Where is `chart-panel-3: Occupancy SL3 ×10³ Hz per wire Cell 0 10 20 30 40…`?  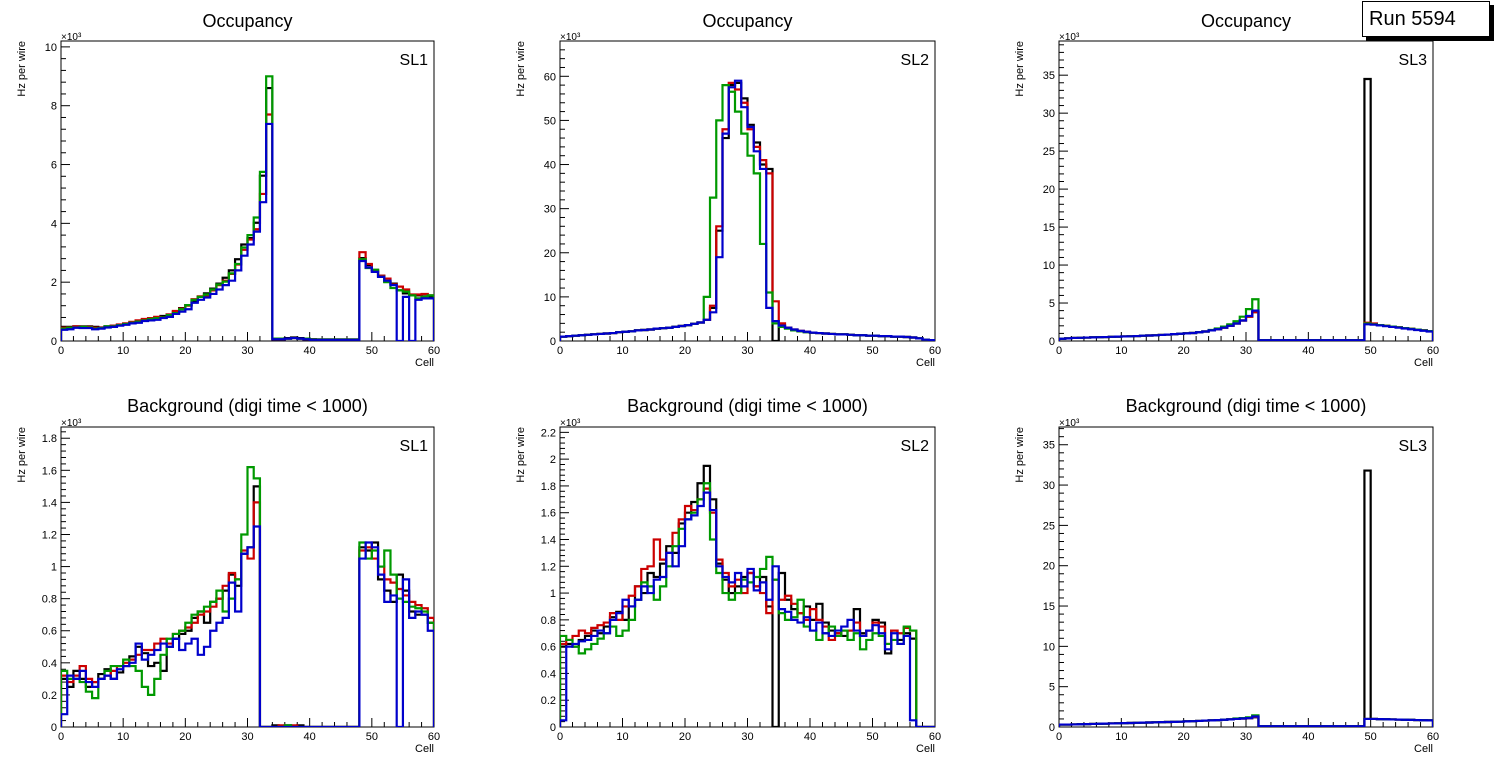 chart-panel-3: Occupancy SL3 ×10³ Hz per wire Cell 0 10 20 30 40… is located at coordinates (1226, 190).